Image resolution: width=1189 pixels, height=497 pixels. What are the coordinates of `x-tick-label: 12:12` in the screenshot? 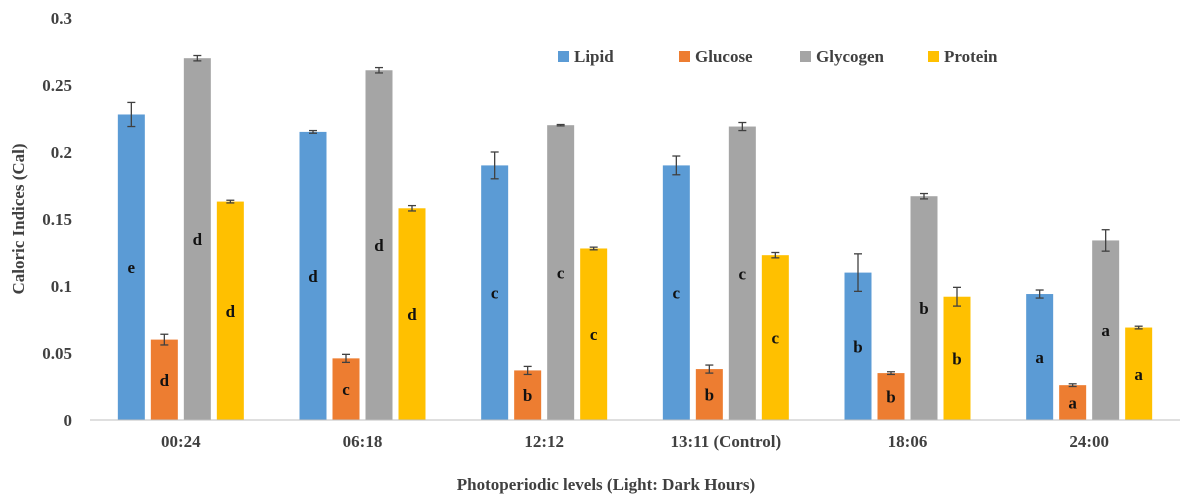 It's located at (544, 441).